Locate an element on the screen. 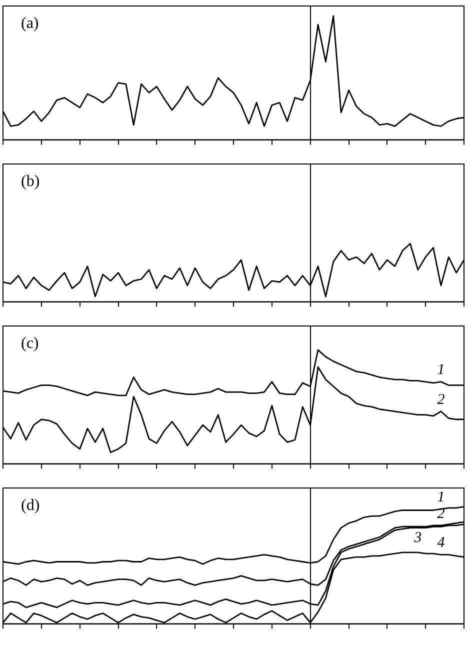 Image resolution: width=474 pixels, height=645 pixels. series-label: 3 is located at coordinates (417, 538).